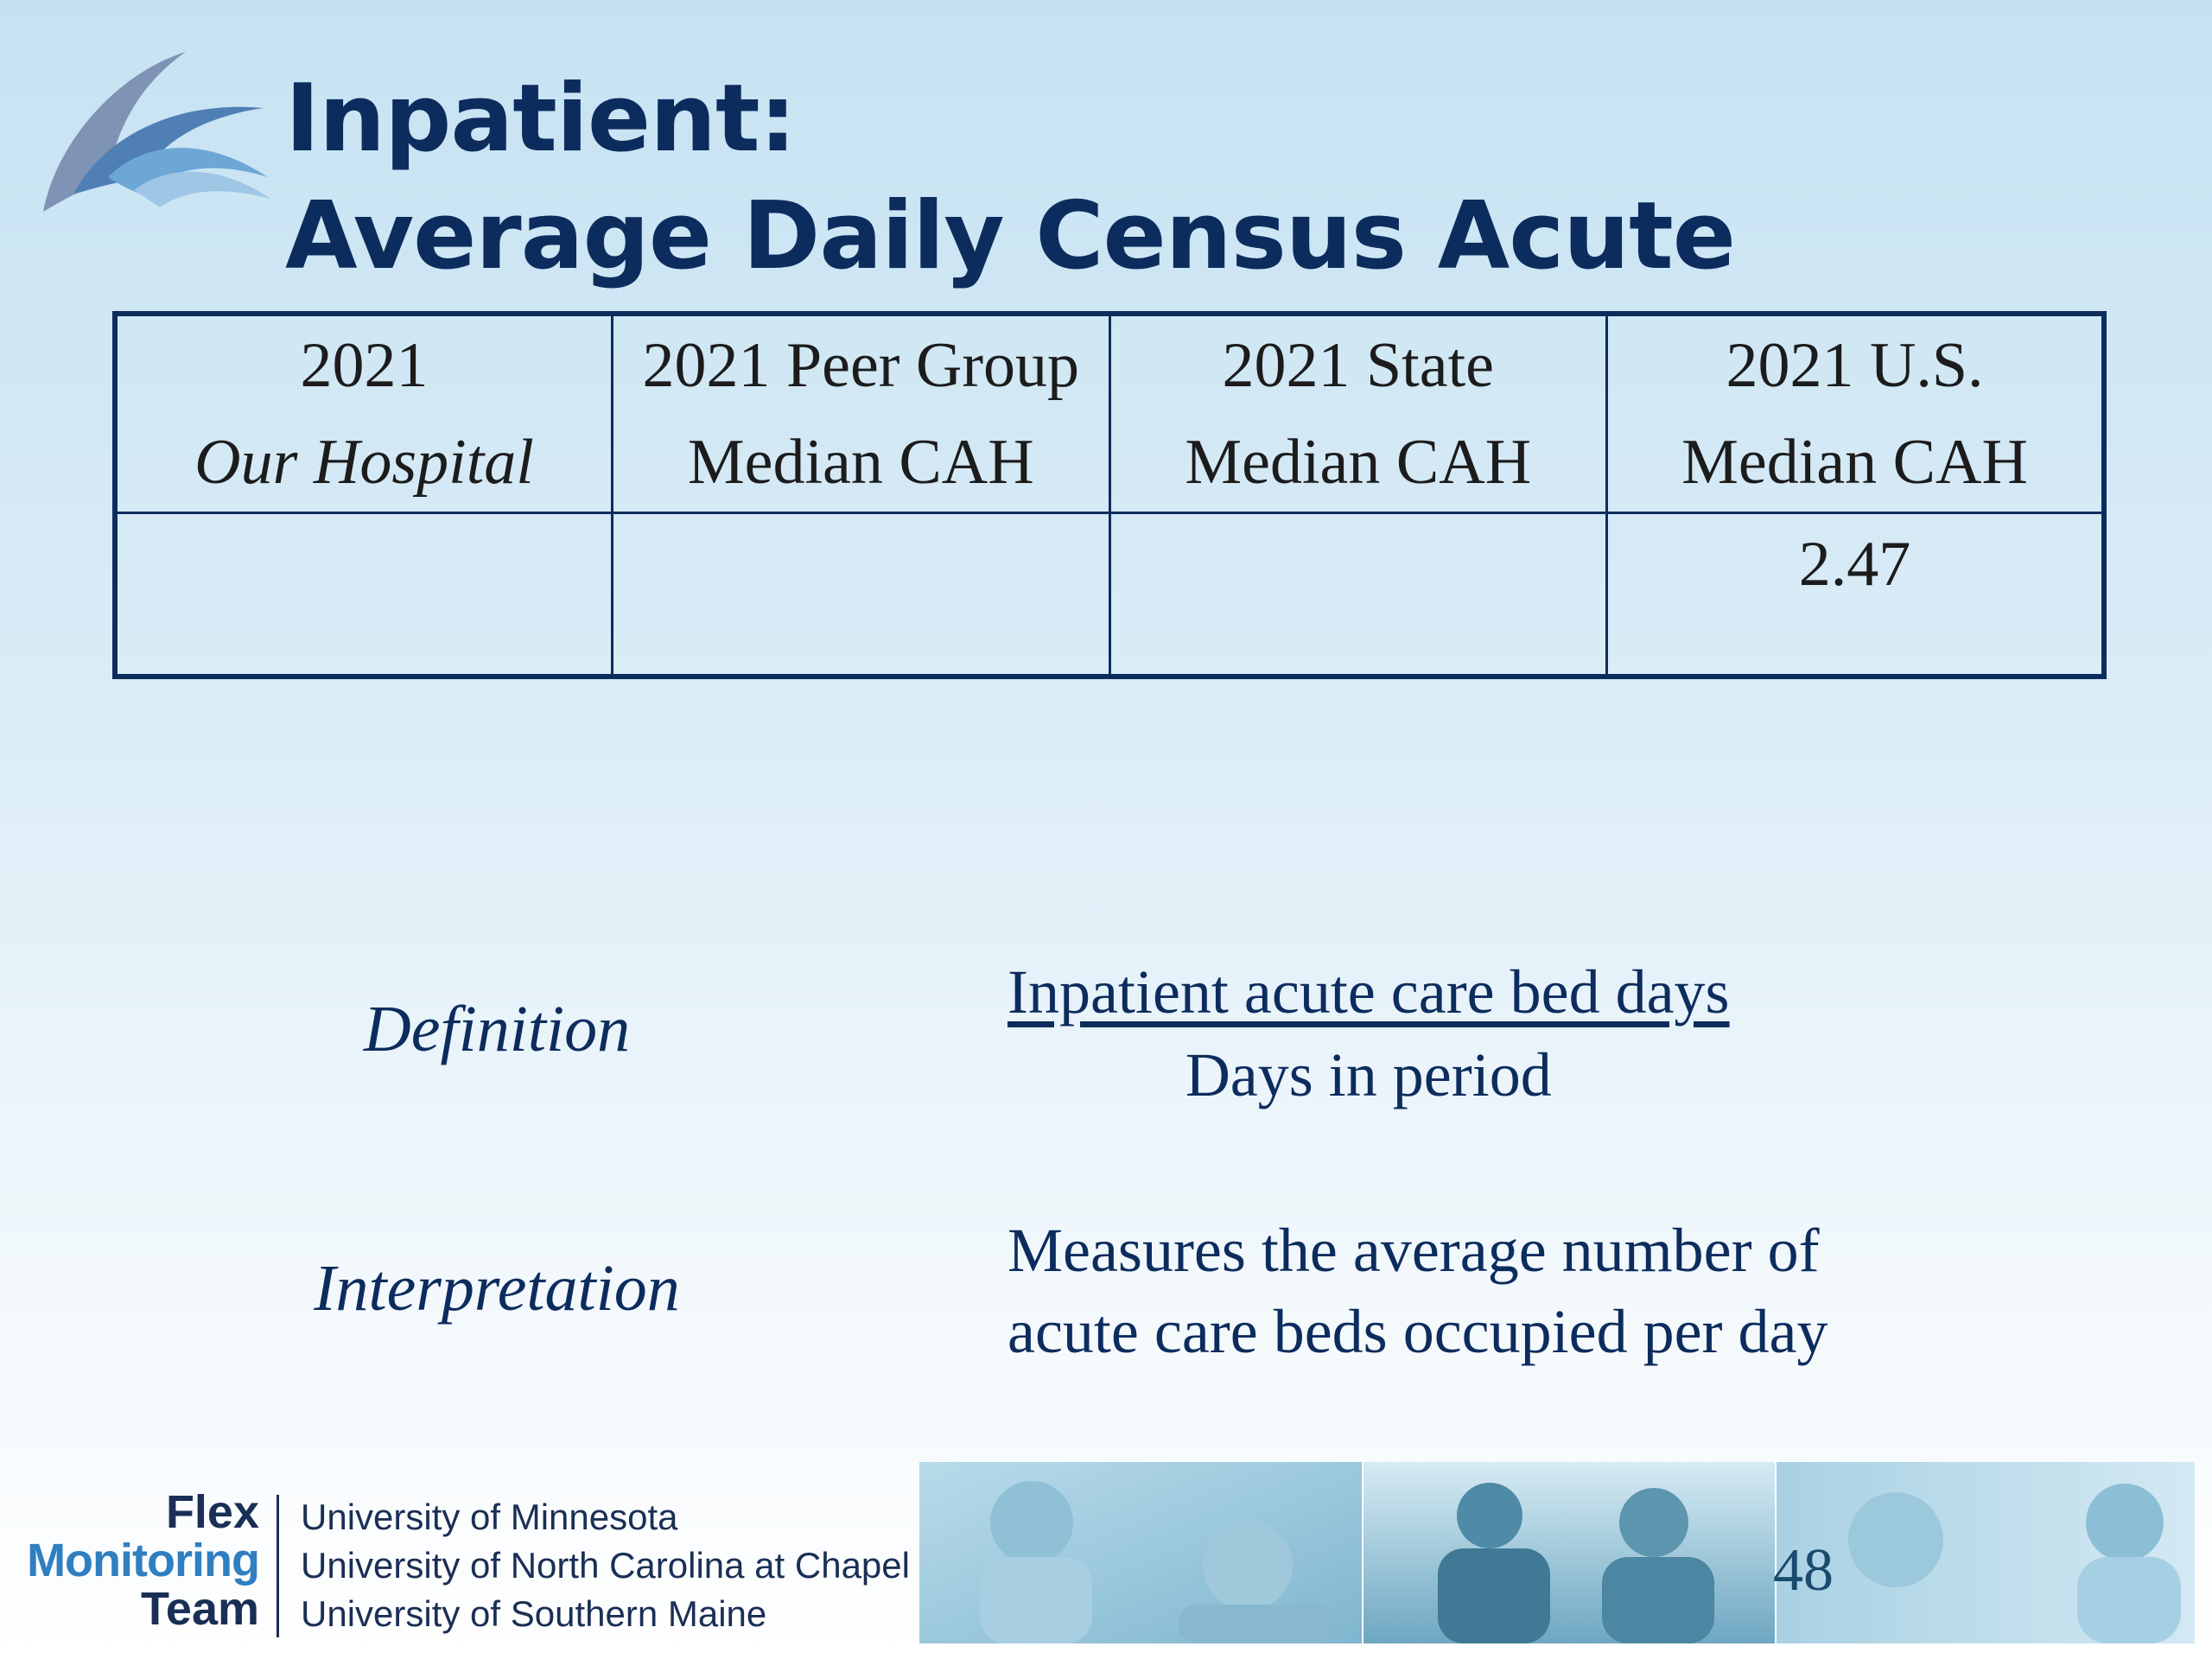 Image resolution: width=2212 pixels, height=1659 pixels. What do you see at coordinates (497, 1288) in the screenshot?
I see `interpretation-label: Interpretation` at bounding box center [497, 1288].